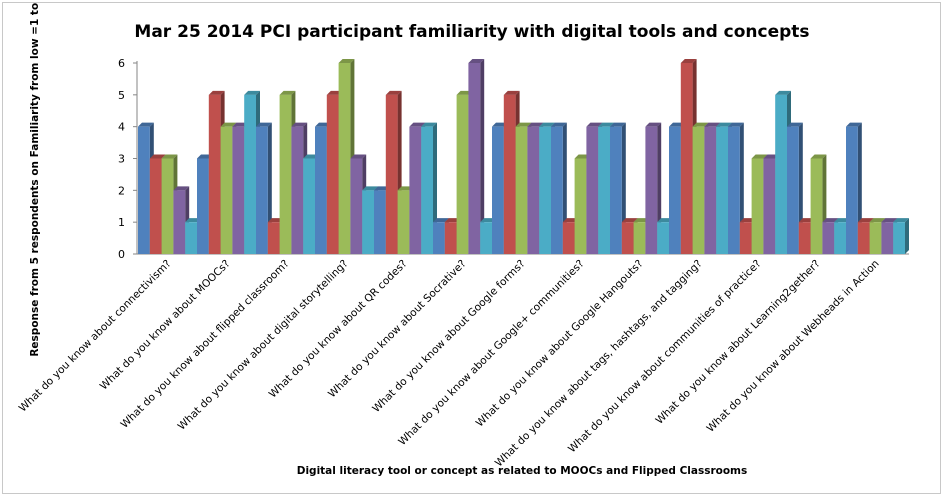 This screenshot has height=498, width=945. I want to click on y-tick-label: 6, so click(121, 63).